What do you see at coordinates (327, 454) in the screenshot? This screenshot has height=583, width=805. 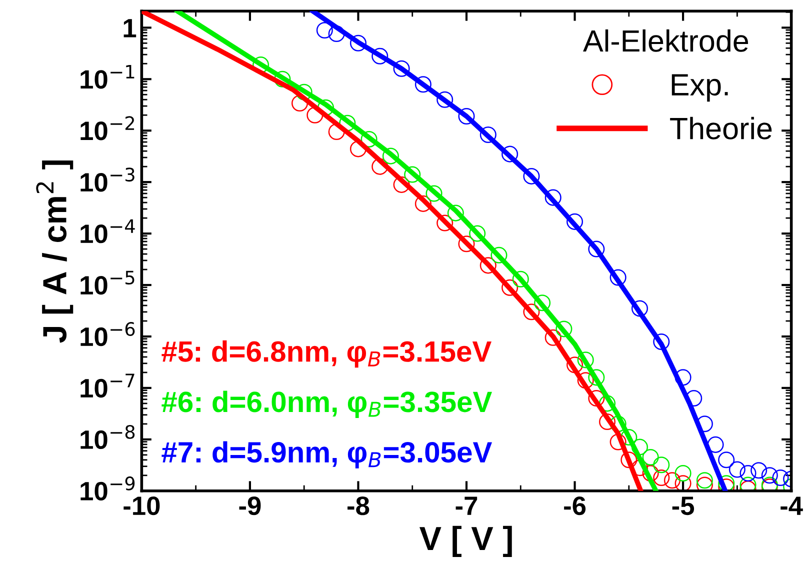 I see `annotation: #7: d=5.9nm, φ$_{B}$=3.05eV` at bounding box center [327, 454].